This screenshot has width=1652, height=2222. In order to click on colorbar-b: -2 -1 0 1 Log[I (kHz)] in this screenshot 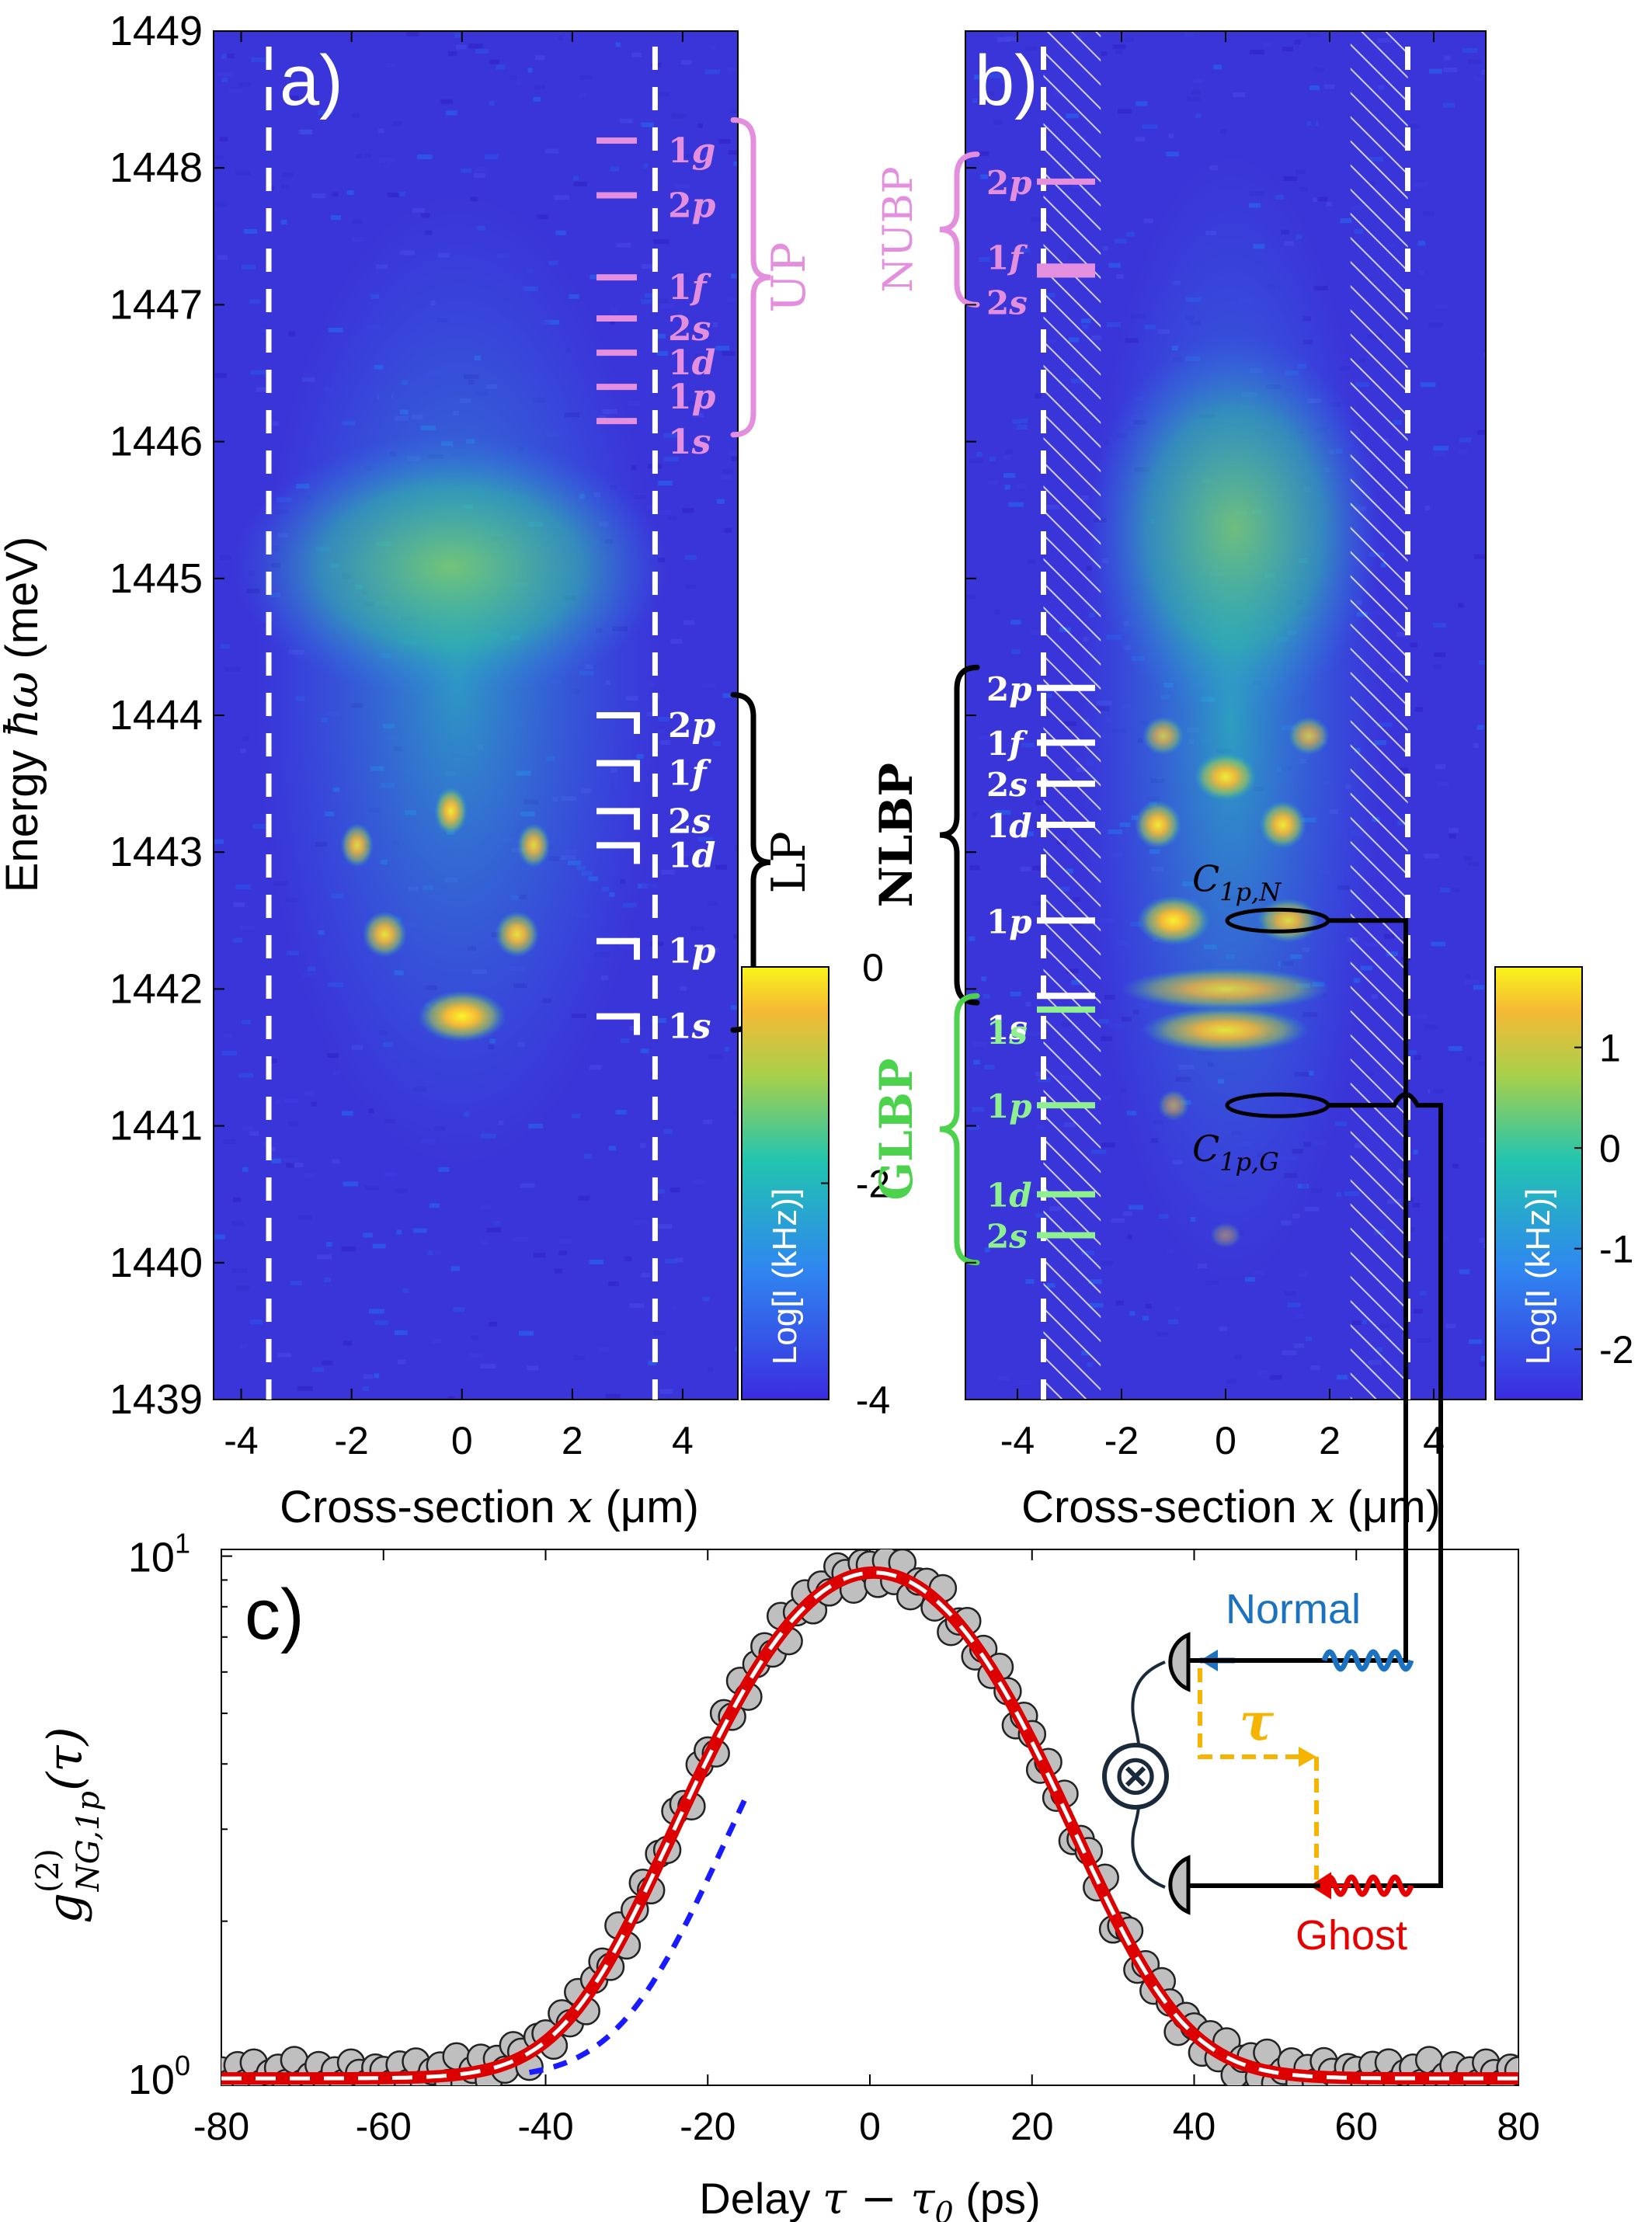, I will do `click(1564, 1183)`.